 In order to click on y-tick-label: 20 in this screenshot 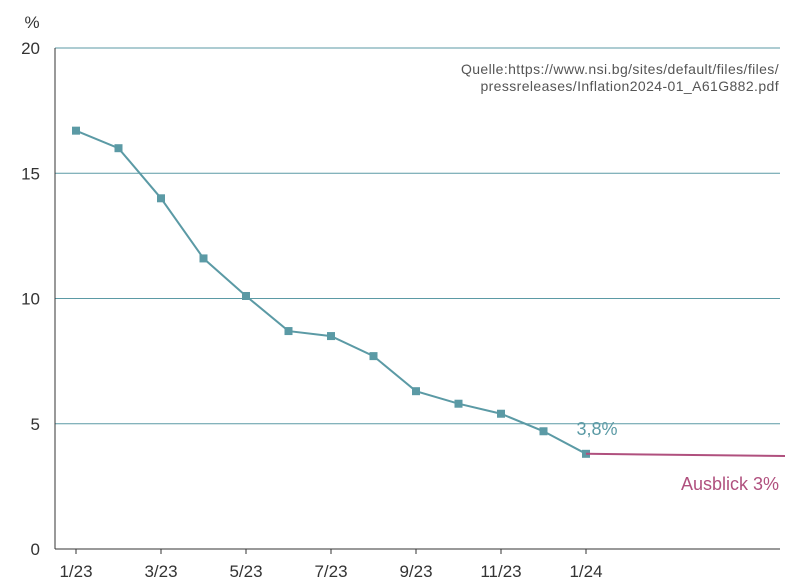, I will do `click(30, 48)`.